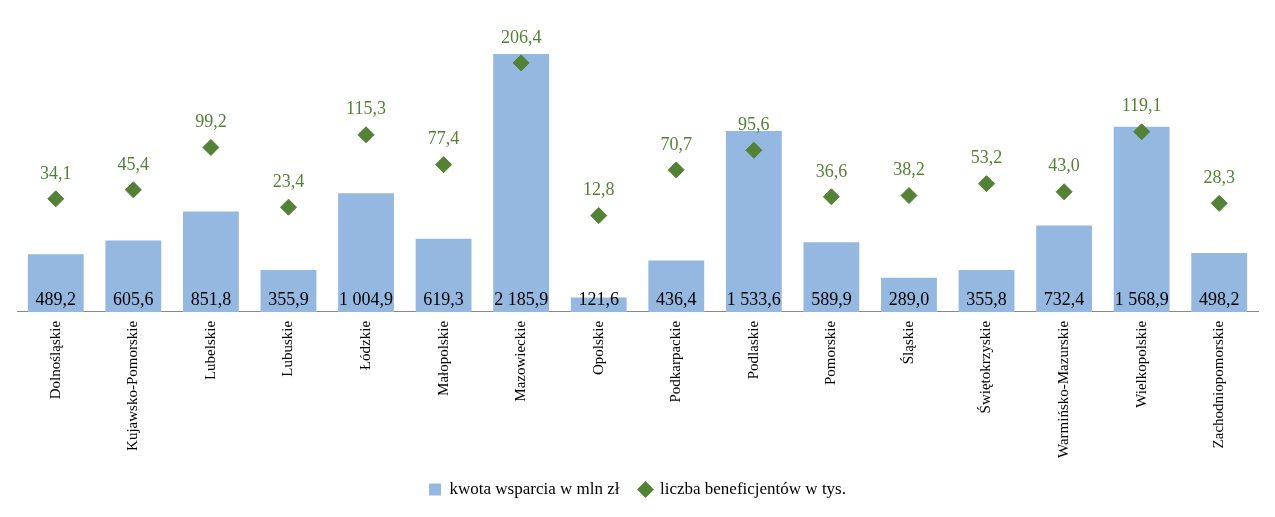  Describe the element at coordinates (1064, 165) in the screenshot. I see `data-label: 43,0` at that location.